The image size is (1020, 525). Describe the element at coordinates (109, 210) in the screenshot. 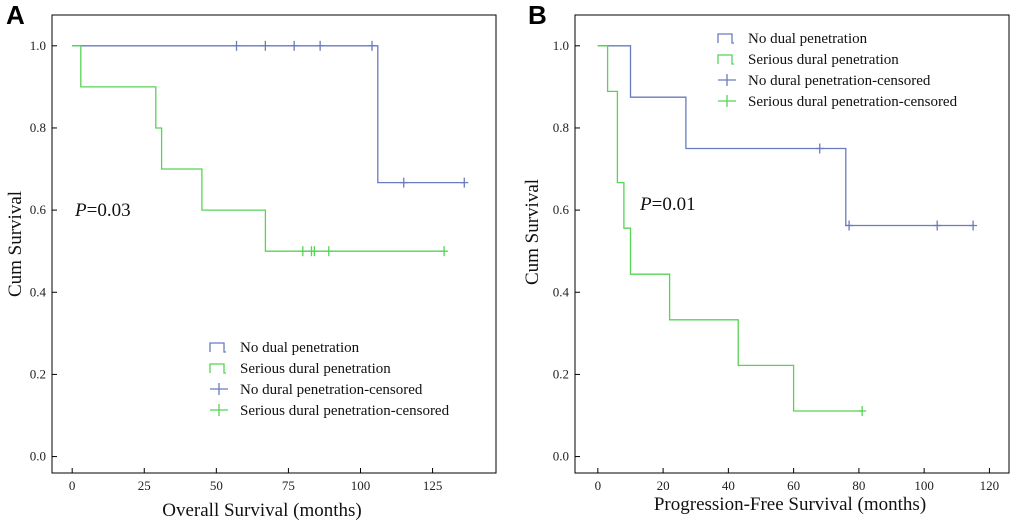

I see `panel-a-p-number: =0.03` at that location.